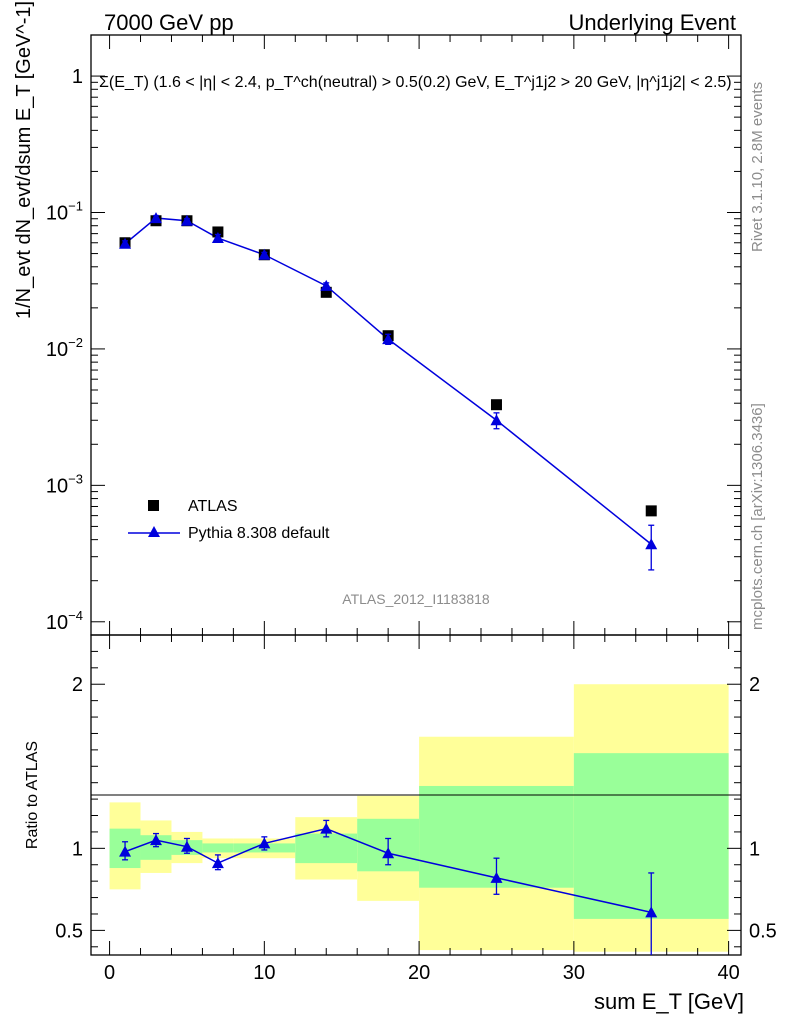 Image resolution: width=786 pixels, height=1024 pixels. Describe the element at coordinates (757, 516) in the screenshot. I see `mcplots-label: mcplots.cern.ch [arXiv:1306.3436]` at that location.